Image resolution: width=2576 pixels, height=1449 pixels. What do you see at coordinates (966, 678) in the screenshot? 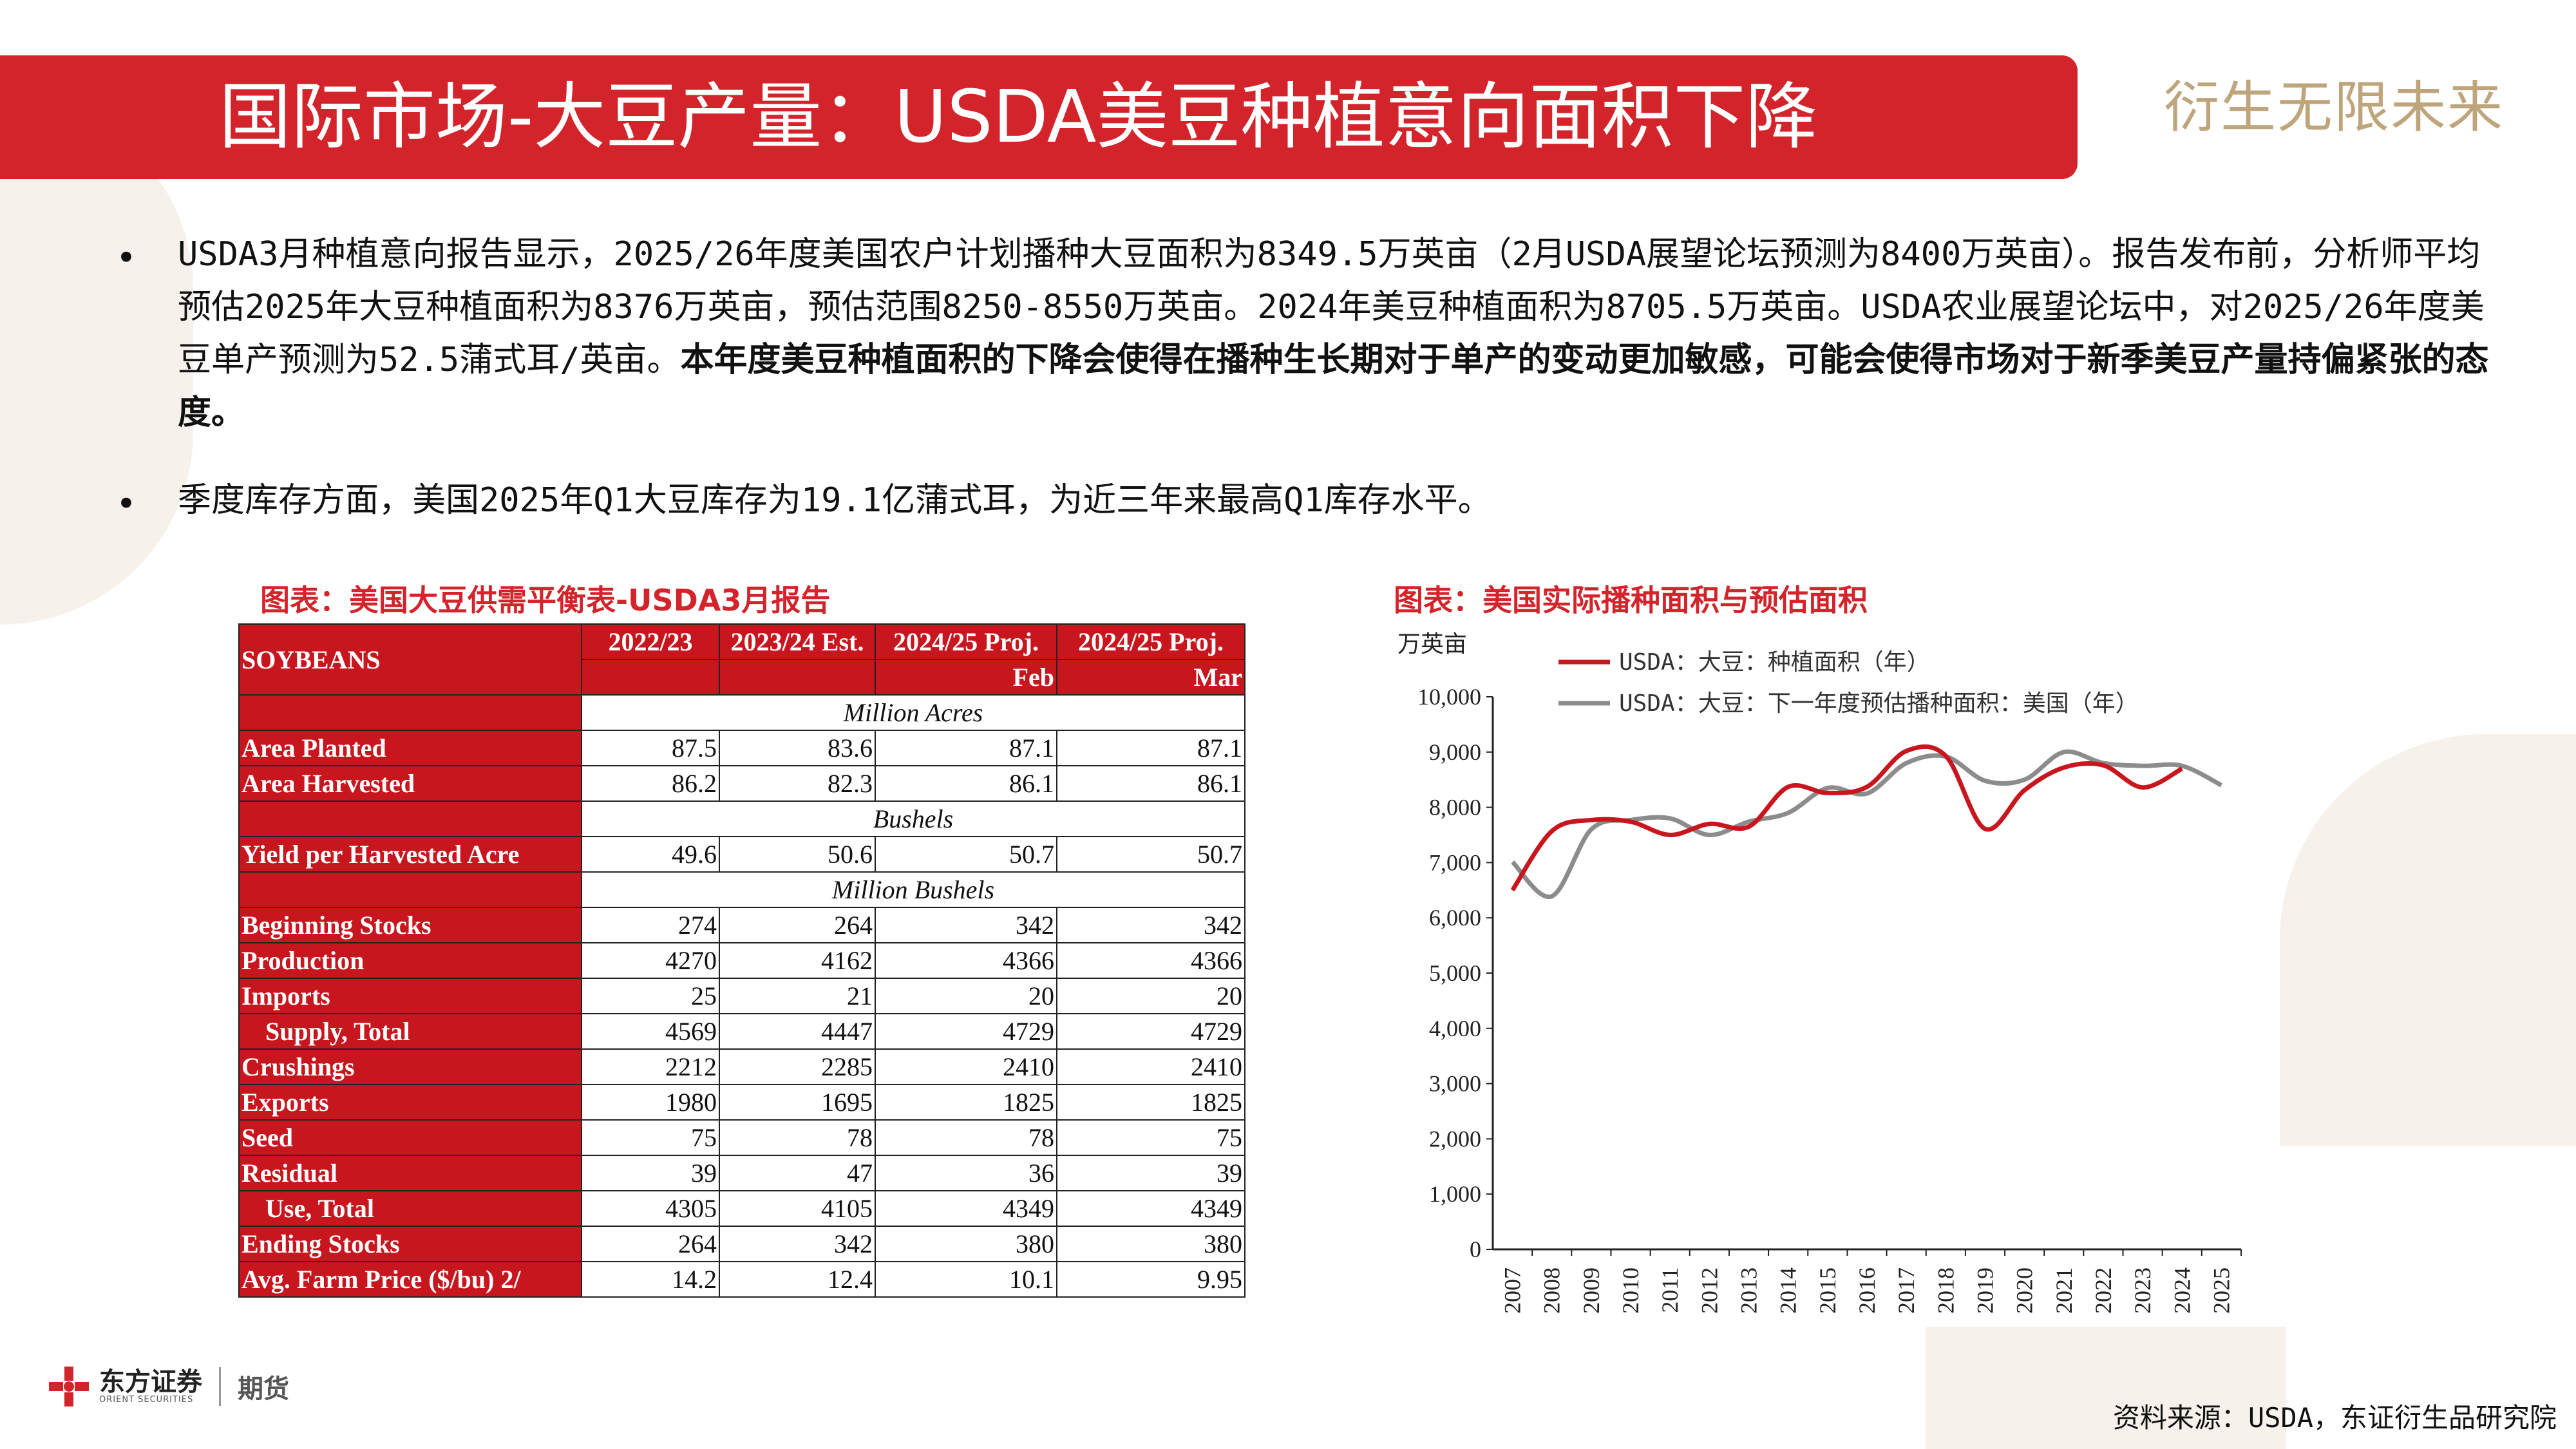
I see `col-subheader: Feb` at bounding box center [966, 678].